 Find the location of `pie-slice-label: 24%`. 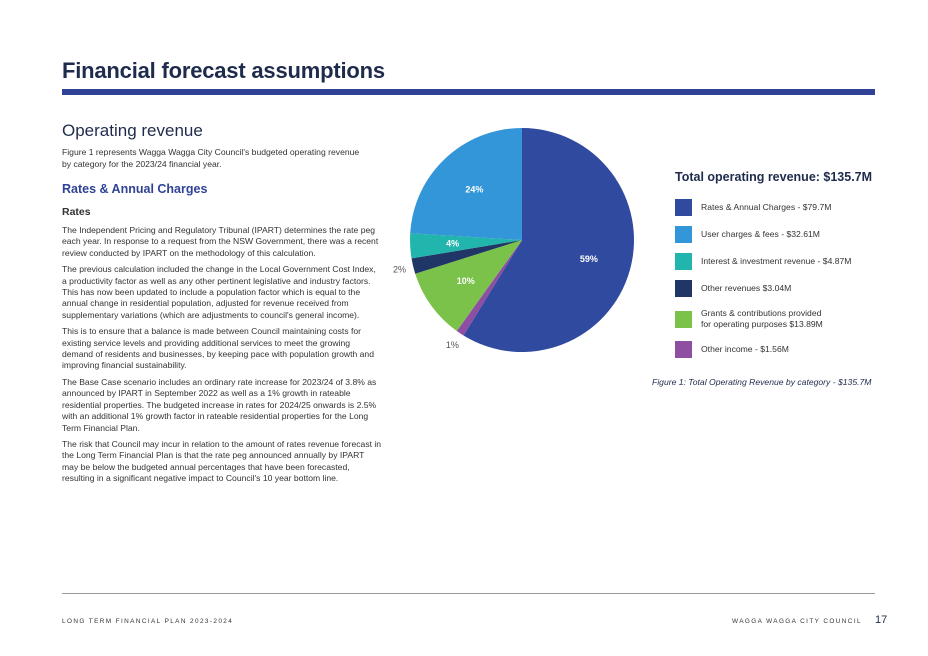

pie-slice-label: 24% is located at coordinates (474, 189).